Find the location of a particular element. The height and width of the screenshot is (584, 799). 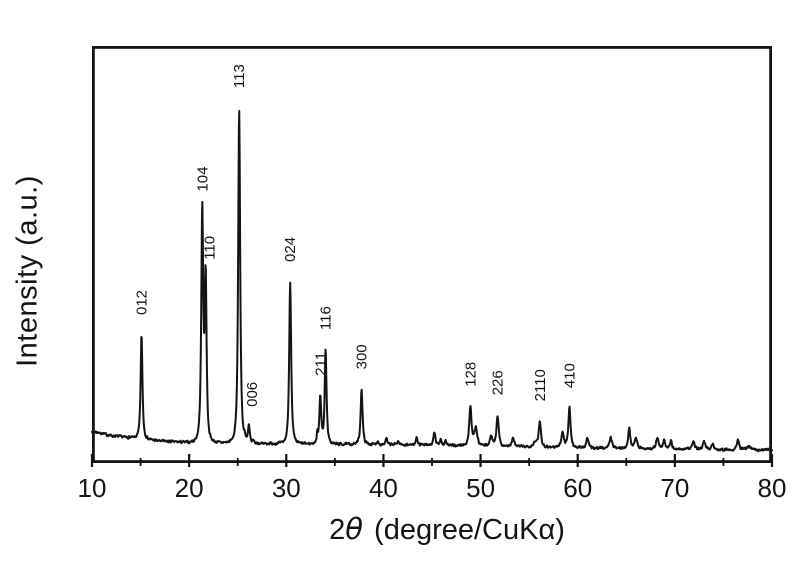

y-axis-title: Intensity (a.u.) is located at coordinates (27, 271).